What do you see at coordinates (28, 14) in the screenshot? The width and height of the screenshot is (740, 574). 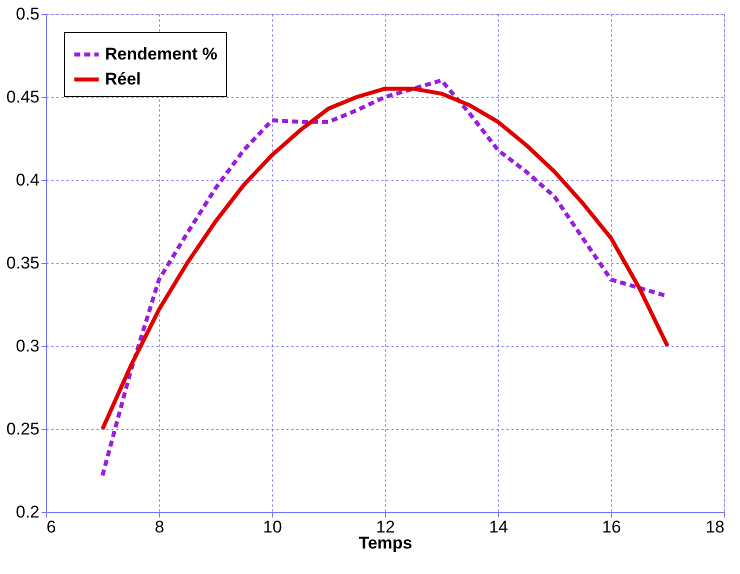 I see `y-tick-label: 0.5` at bounding box center [28, 14].